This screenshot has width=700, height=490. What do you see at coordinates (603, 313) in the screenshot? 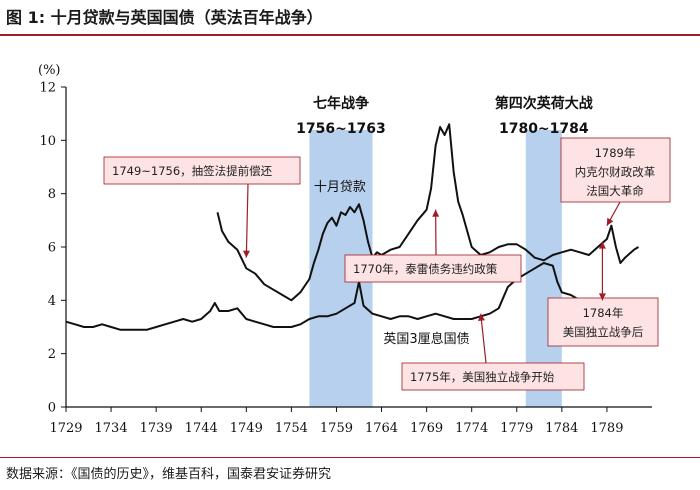
I see `annotation-text: 1784年` at bounding box center [603, 313].